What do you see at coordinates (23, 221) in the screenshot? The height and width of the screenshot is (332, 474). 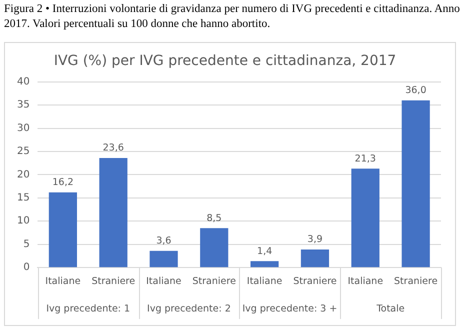 I see `y-tick-label: 10` at bounding box center [23, 221].